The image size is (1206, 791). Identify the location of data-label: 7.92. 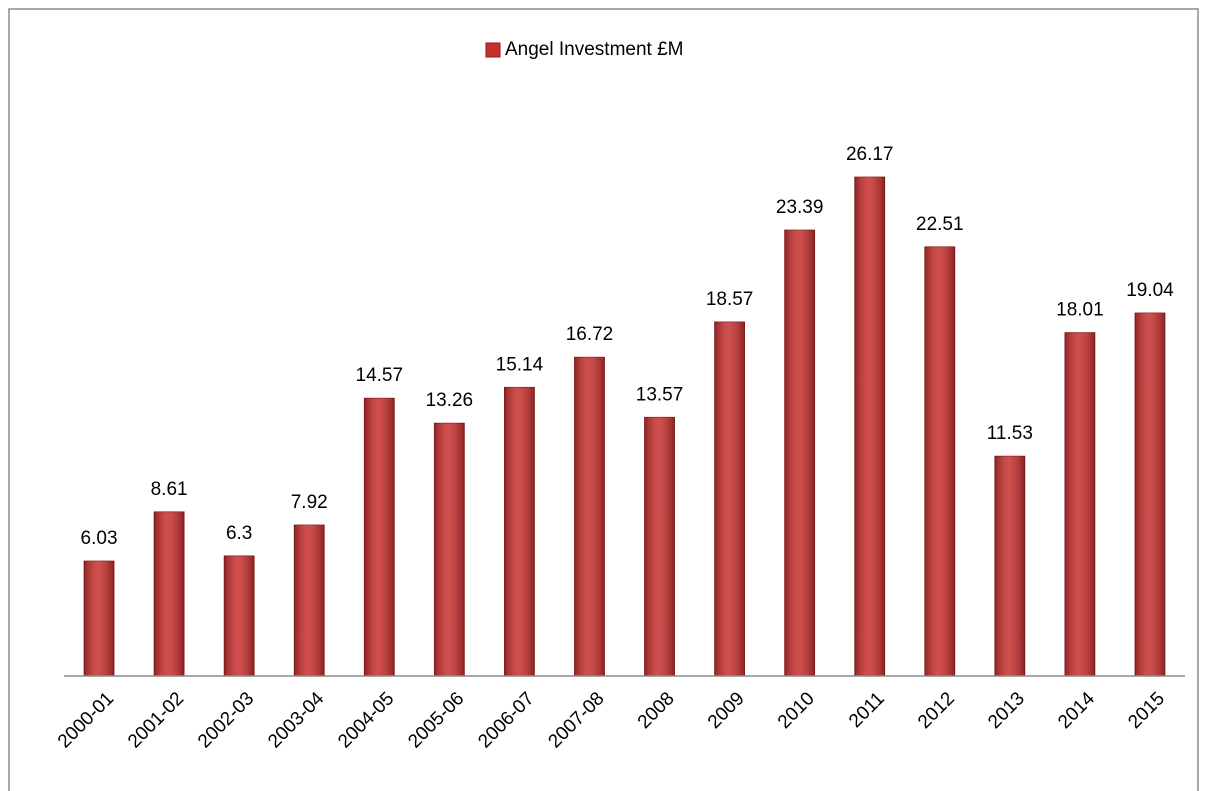
(309, 502).